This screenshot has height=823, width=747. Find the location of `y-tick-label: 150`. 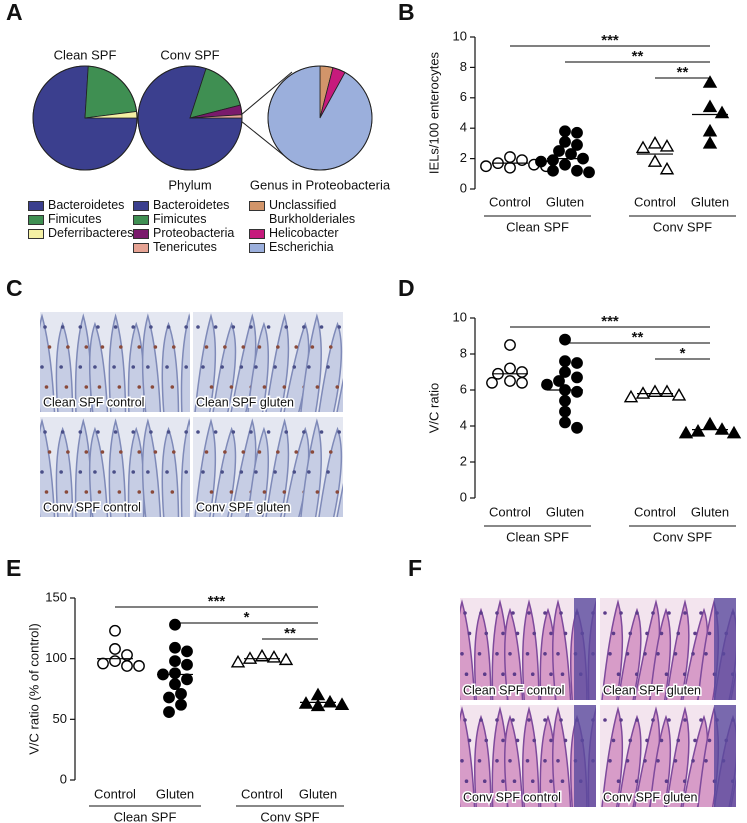

y-tick-label: 150 is located at coordinates (56, 596).